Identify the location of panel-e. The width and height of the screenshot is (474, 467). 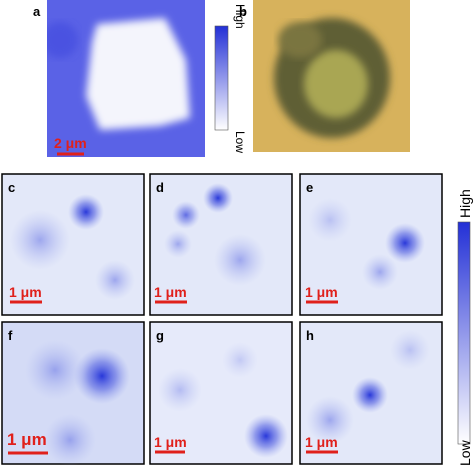
(371, 244).